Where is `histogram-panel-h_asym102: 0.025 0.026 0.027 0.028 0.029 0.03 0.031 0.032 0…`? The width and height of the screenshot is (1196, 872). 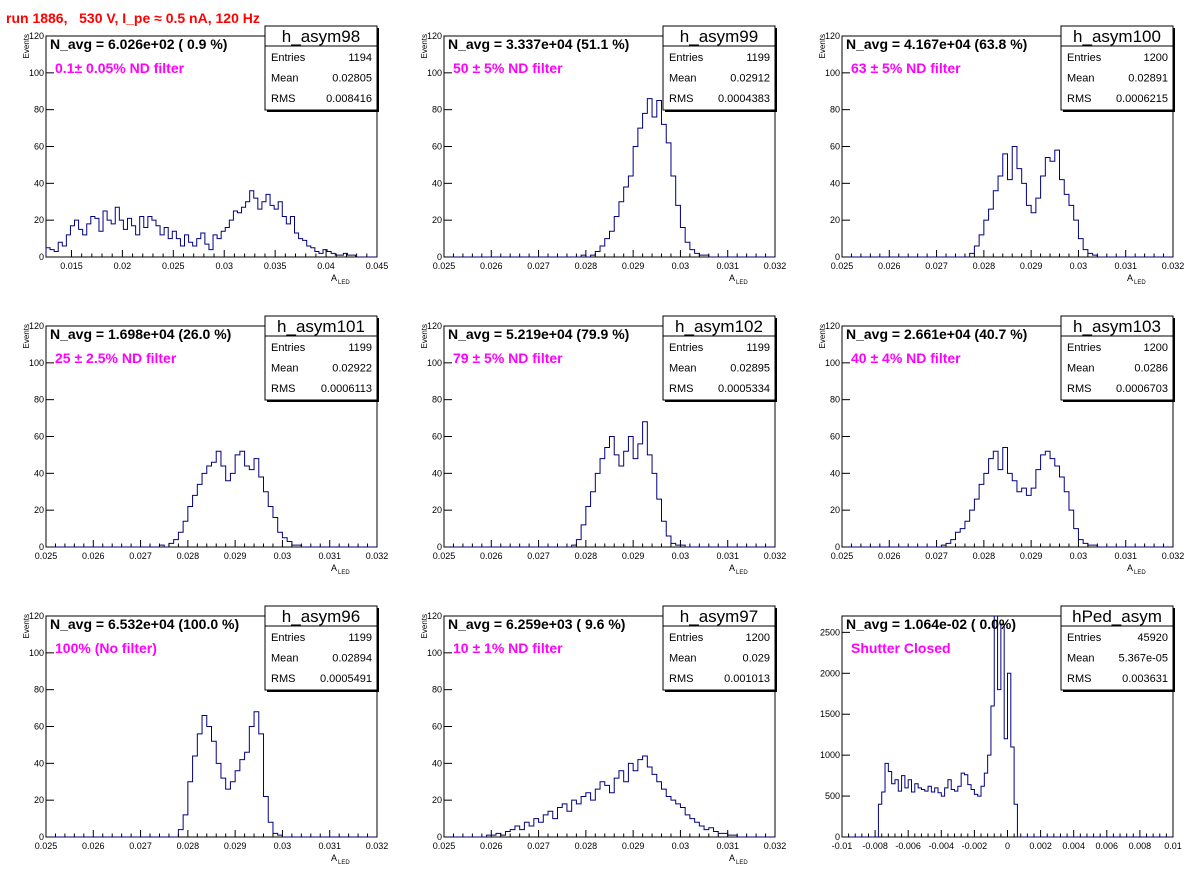 histogram-panel-h_asym102: 0.025 0.026 0.027 0.028 0.029 0.03 0.031 0.032 0… is located at coordinates (597, 435).